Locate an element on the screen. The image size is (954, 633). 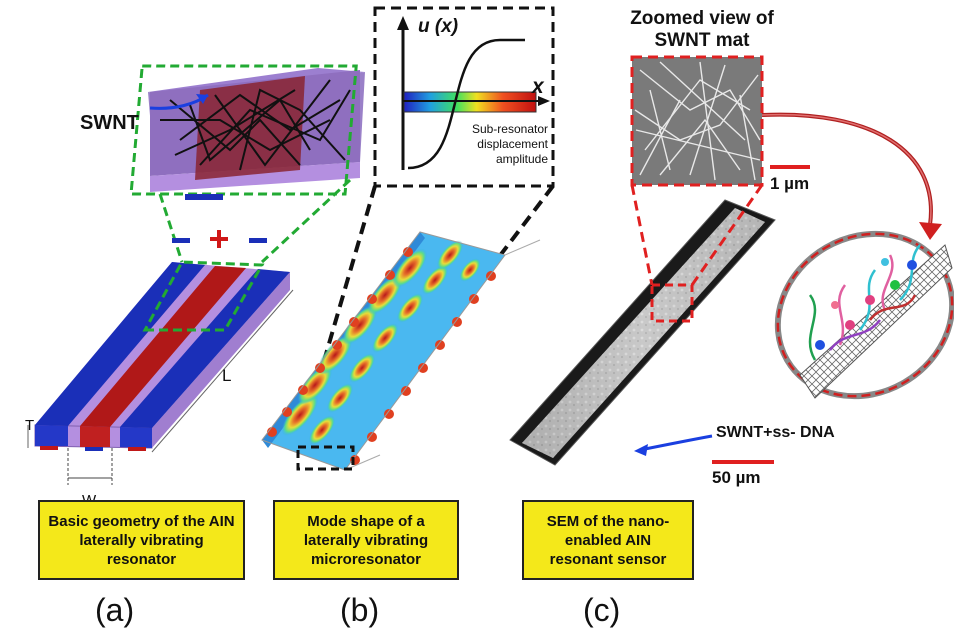
inset-caption-line1: Sub-resonator is located at coordinates (509, 129).